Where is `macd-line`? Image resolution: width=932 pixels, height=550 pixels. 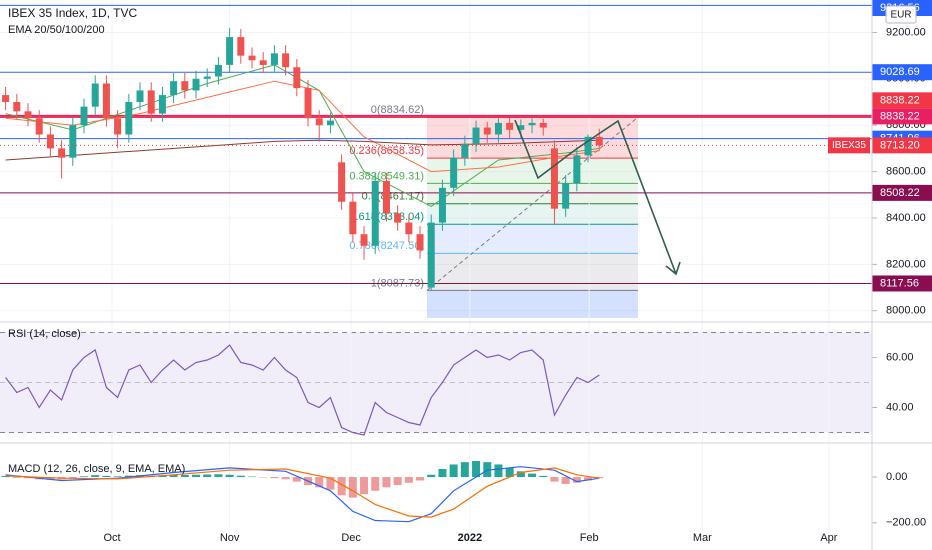 macd-line is located at coordinates (302, 494).